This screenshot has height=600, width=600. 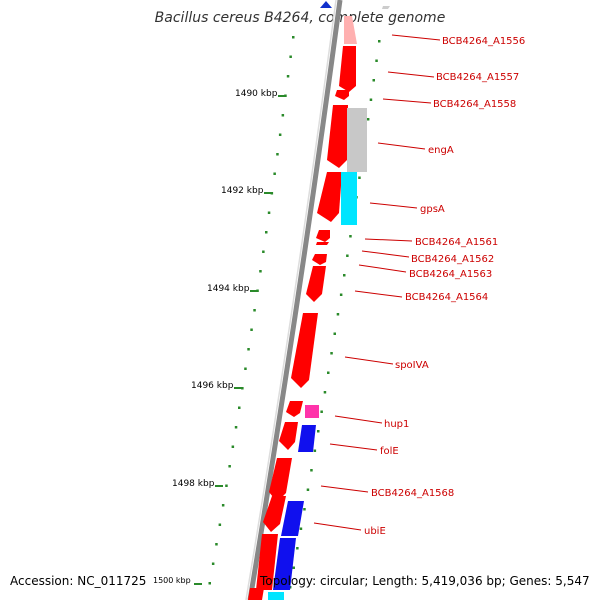 What do you see at coordinates (483, 41) in the screenshot?
I see `gene-label-a1556: BCB4264_A1556` at bounding box center [483, 41].